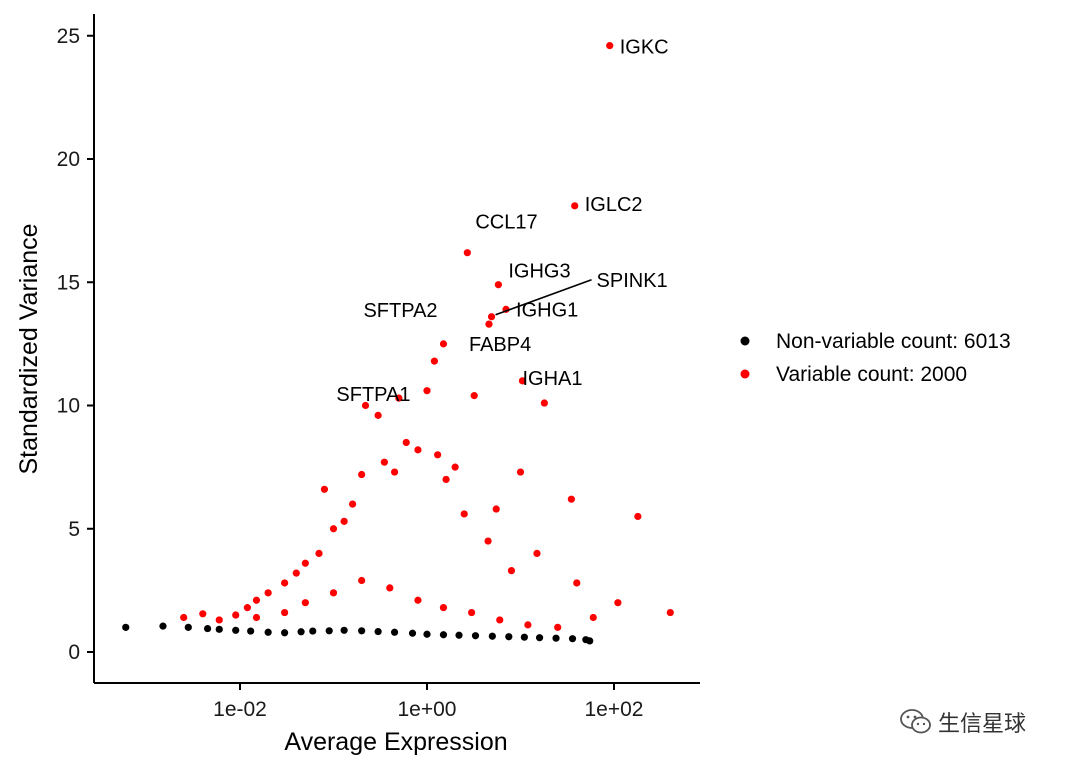 Image resolution: width=1080 pixels, height=772 pixels. What do you see at coordinates (547, 310) in the screenshot?
I see `gene-label: IGHG1` at bounding box center [547, 310].